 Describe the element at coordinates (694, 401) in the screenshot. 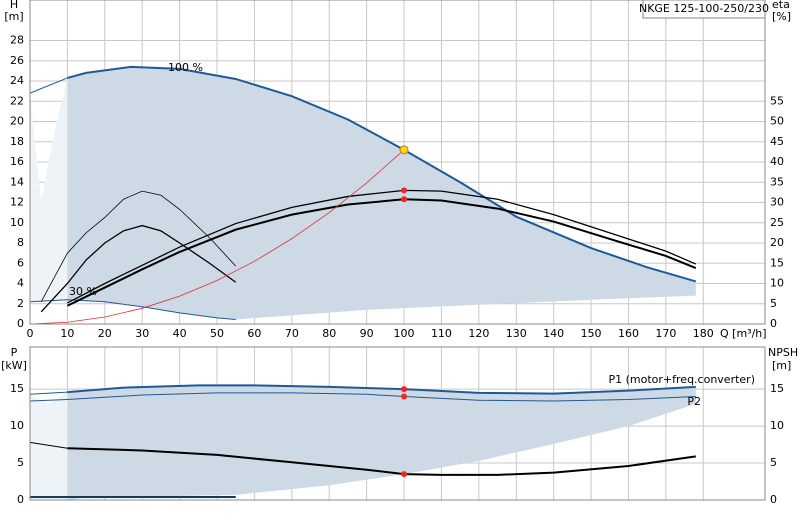

I see `annotation: P2` at that location.